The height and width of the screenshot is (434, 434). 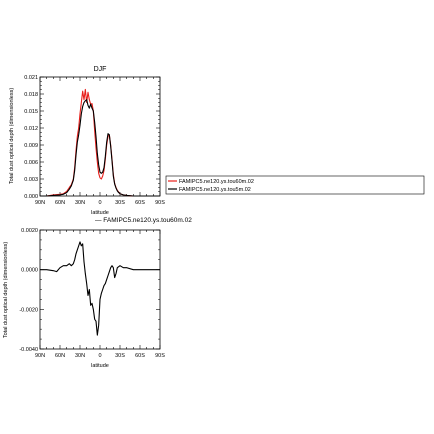 What do you see at coordinates (60, 356) in the screenshot?
I see `bottom-x-tick-label: 60N` at bounding box center [60, 356].